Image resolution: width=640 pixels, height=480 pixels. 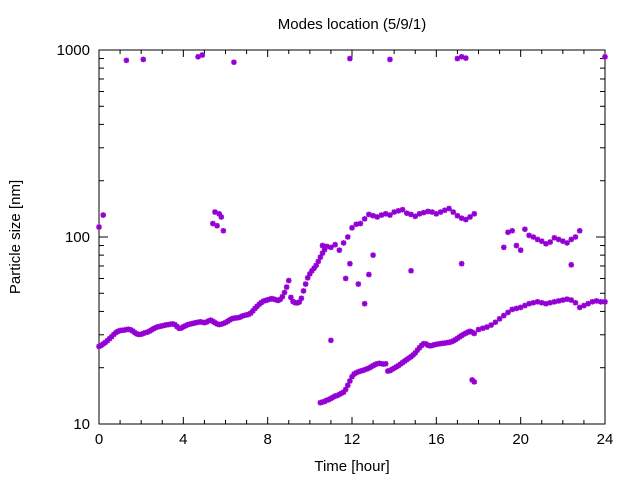 I want to click on x-tick-label: 16, so click(x=436, y=439).